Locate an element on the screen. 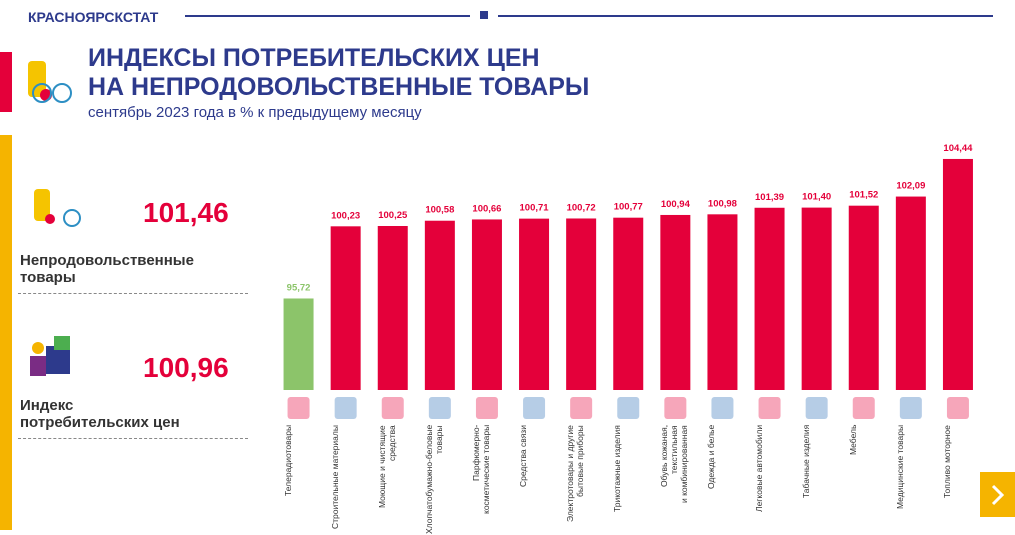 The width and height of the screenshot is (1015, 535). x-tick-label: Электротовары и другие бытовые приборы is located at coordinates (575, 473).